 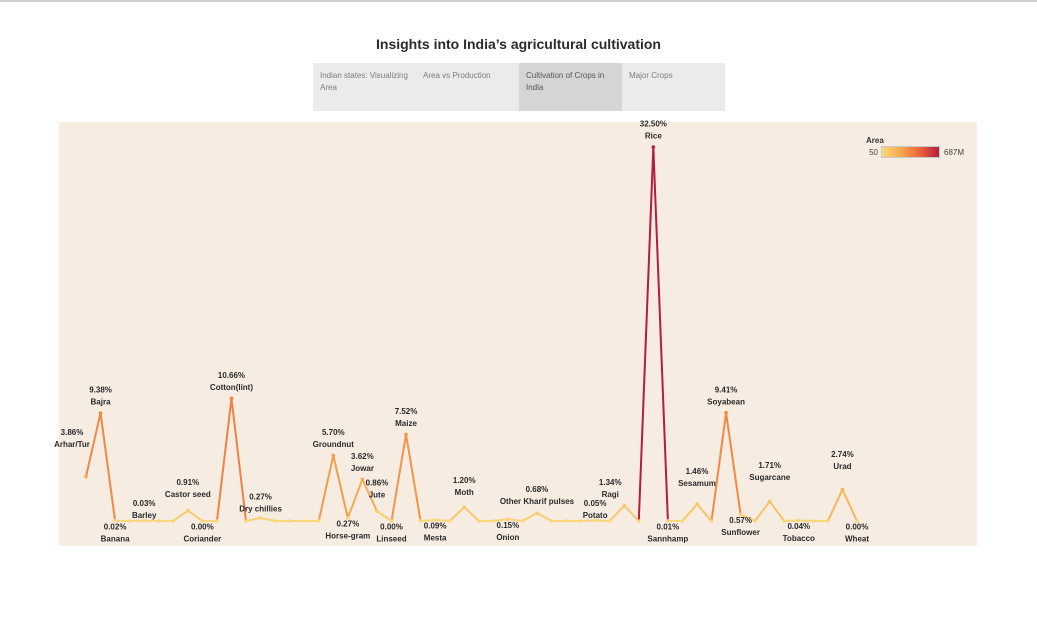 I want to click on tab-major-crops: Major Crops, so click(x=673, y=87).